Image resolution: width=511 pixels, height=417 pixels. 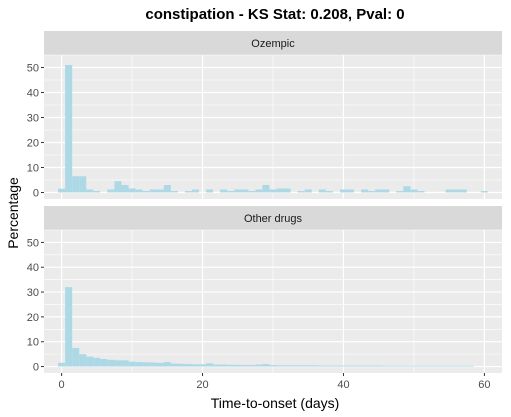 I want to click on y-tick-label: 50, so click(x=33, y=69).